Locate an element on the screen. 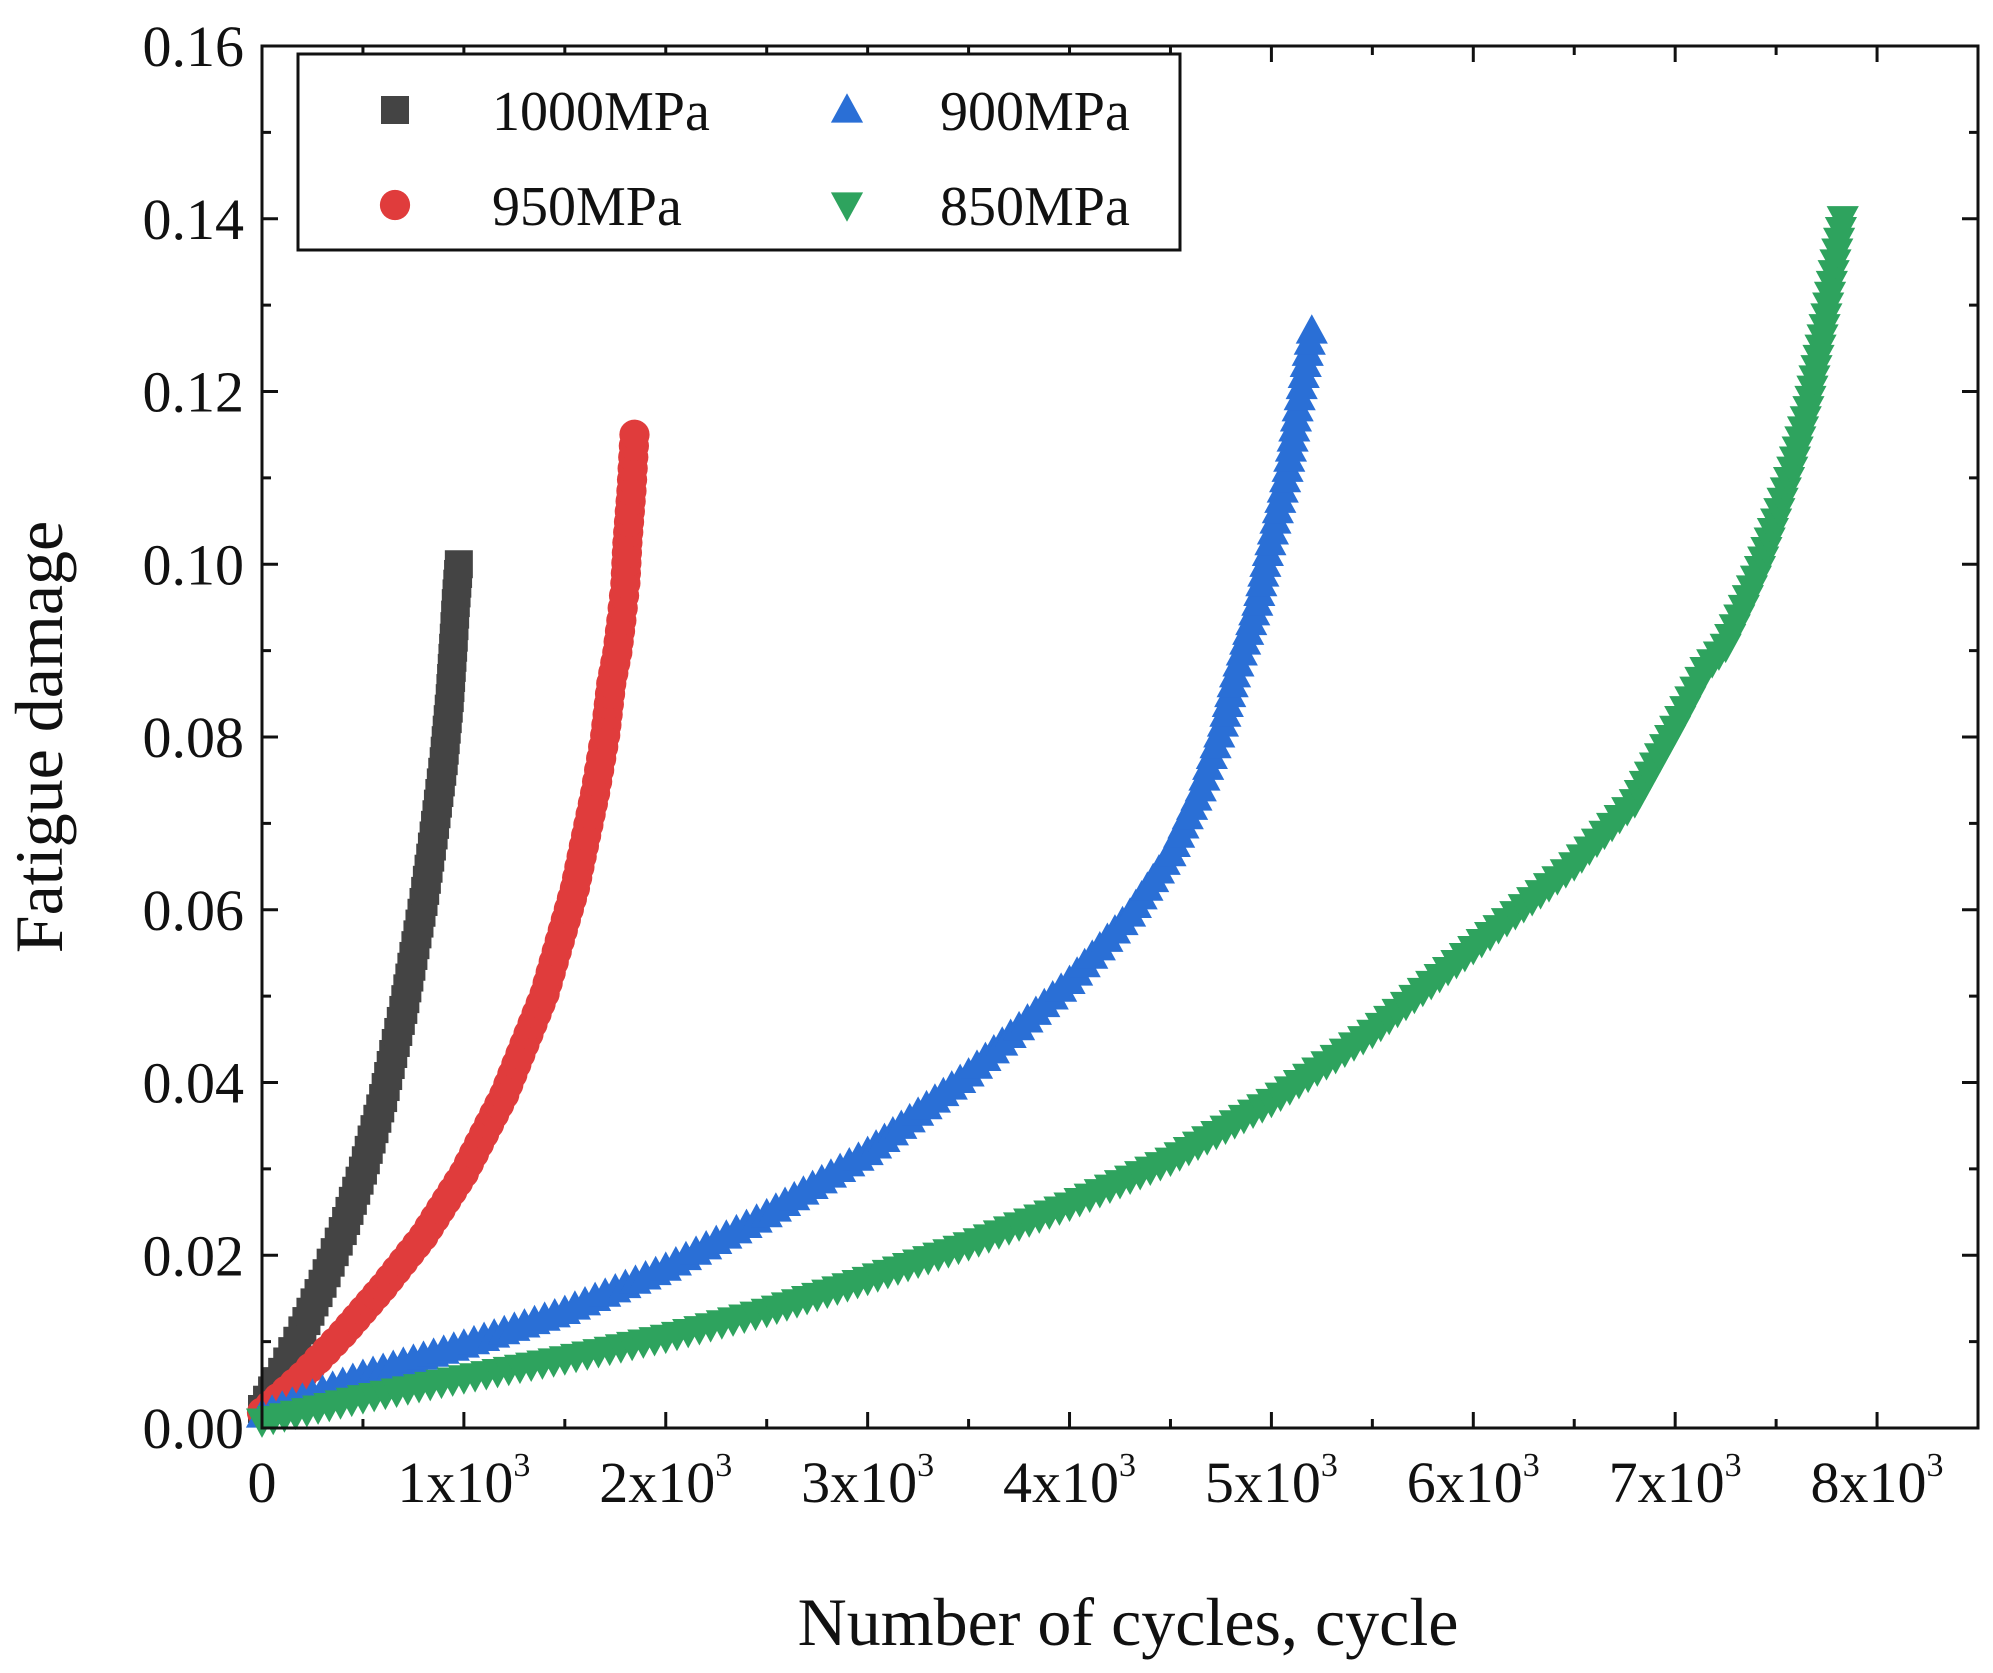  x-tick-label: 6x10³ is located at coordinates (1473, 1481).